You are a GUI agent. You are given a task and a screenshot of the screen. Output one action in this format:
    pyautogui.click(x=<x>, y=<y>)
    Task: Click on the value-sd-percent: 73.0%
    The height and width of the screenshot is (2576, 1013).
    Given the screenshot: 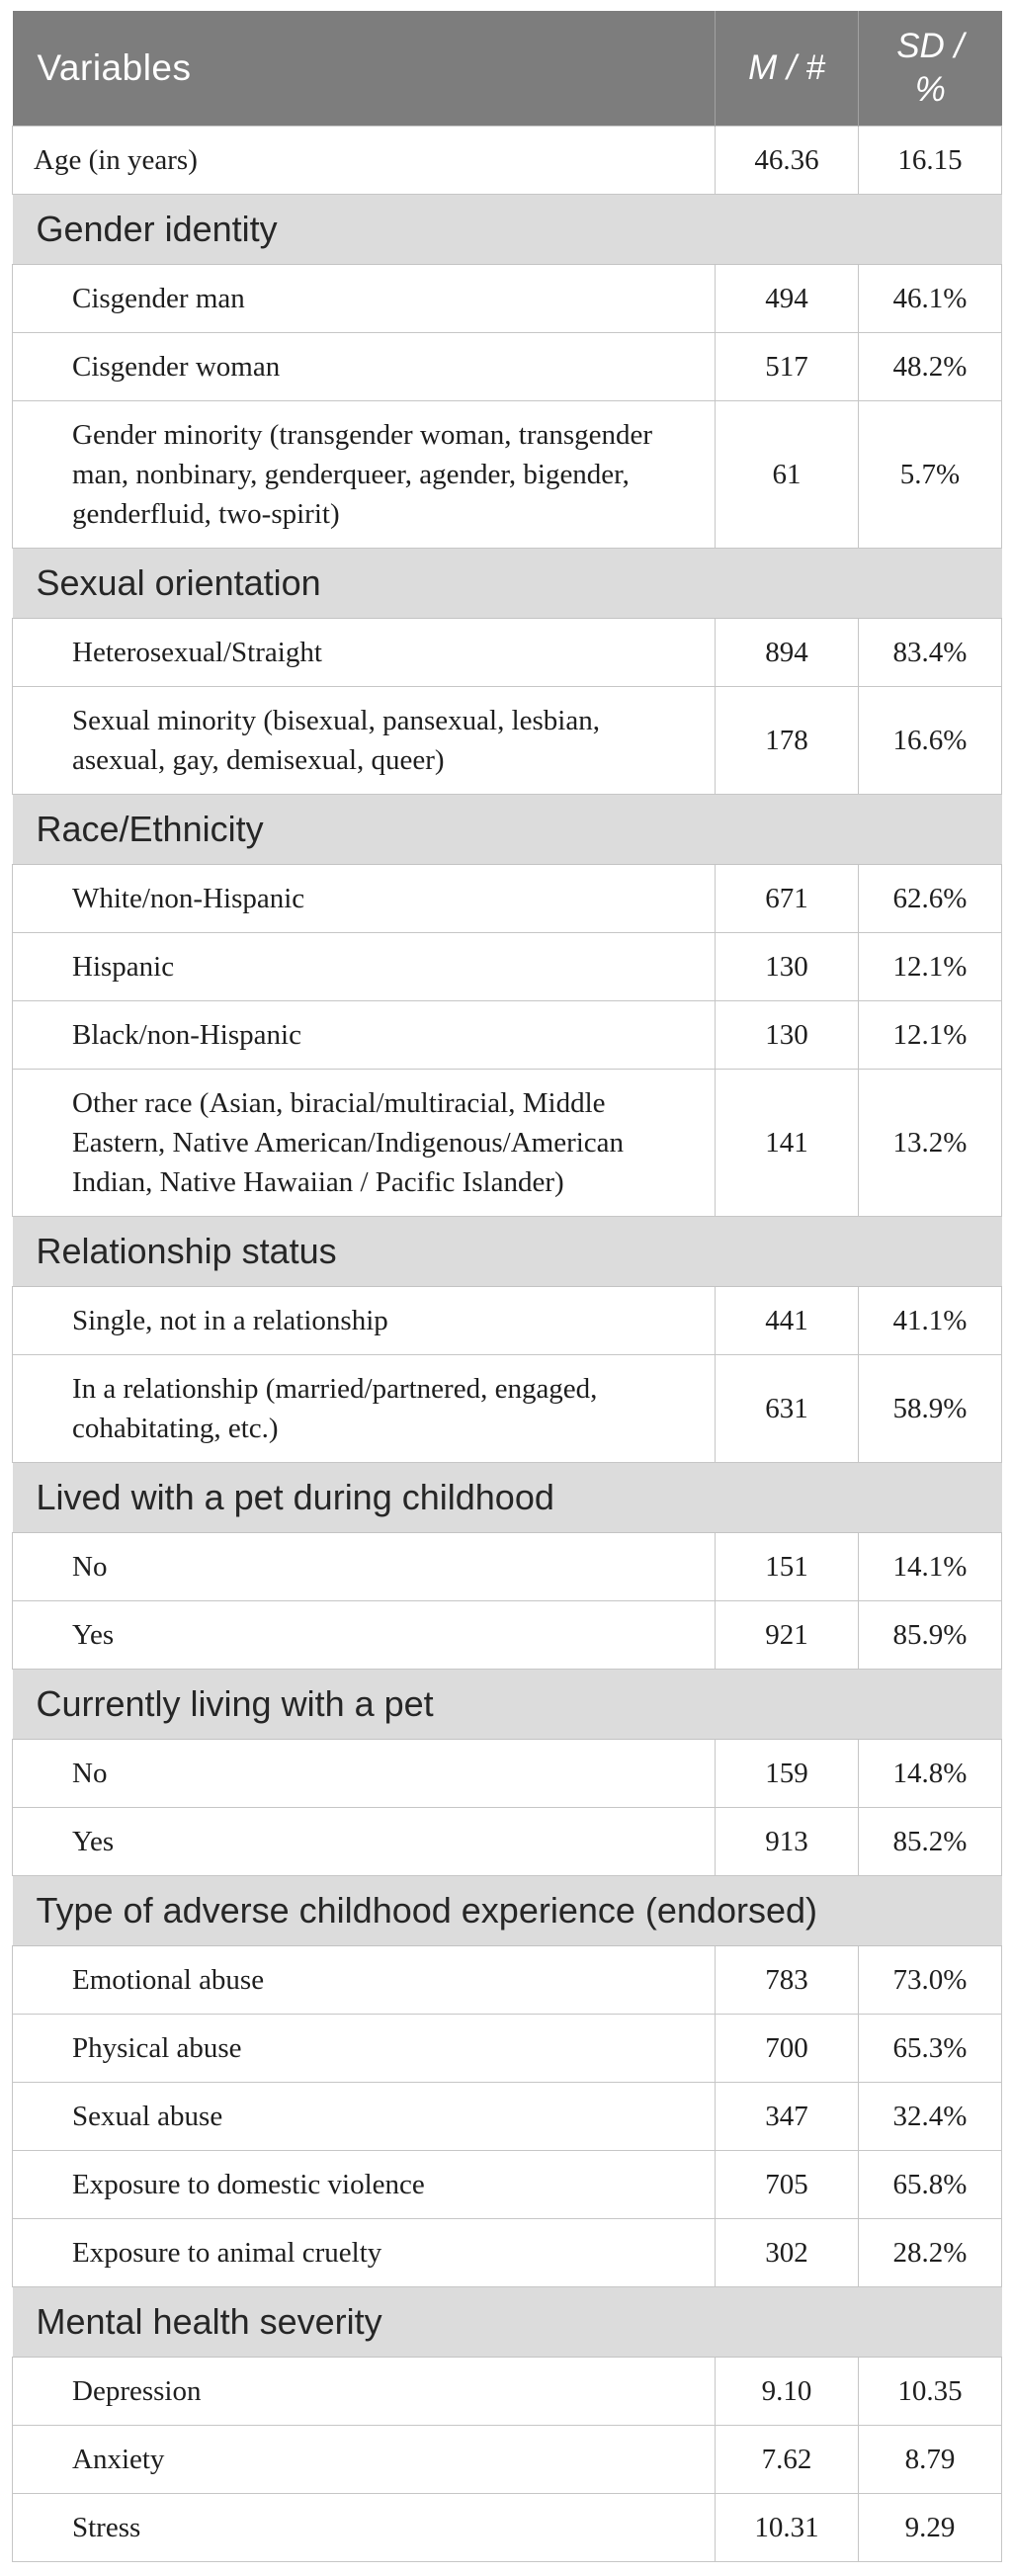 What is the action you would take?
    pyautogui.click(x=930, y=1980)
    